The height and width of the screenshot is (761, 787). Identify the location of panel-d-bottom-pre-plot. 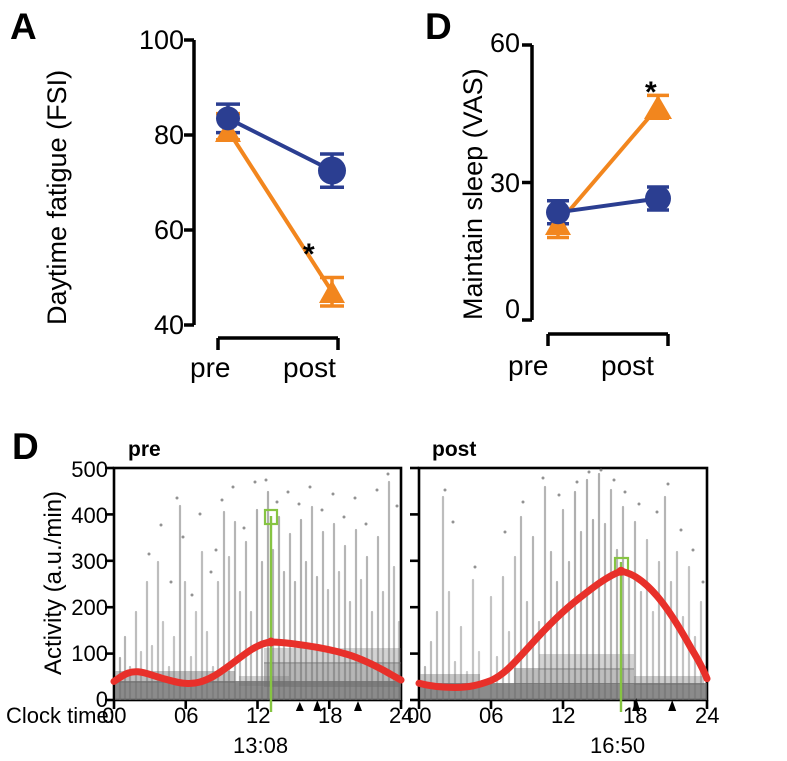
(255, 589).